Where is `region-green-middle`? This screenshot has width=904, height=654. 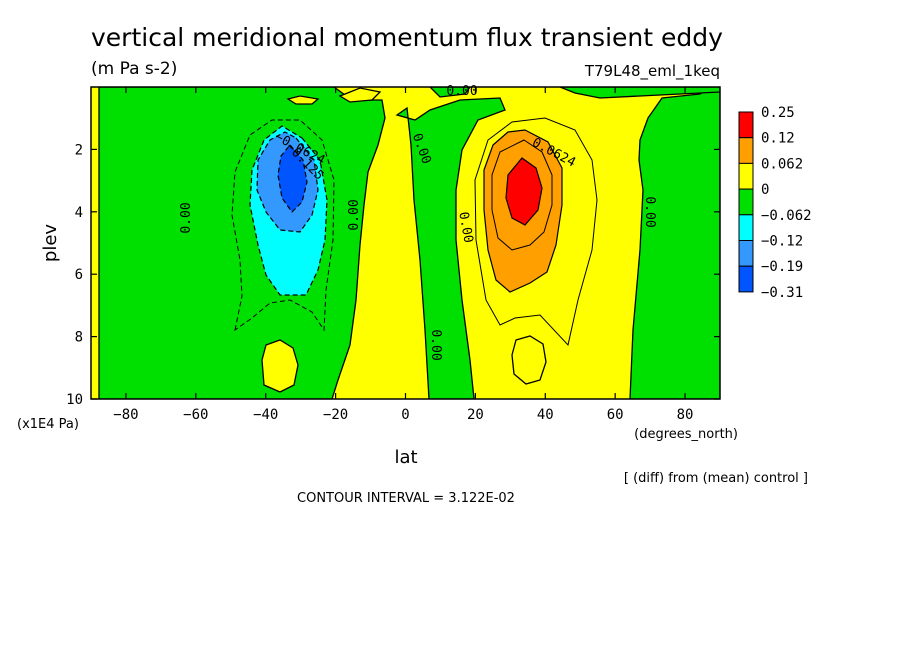 region-green-middle is located at coordinates (450, 248).